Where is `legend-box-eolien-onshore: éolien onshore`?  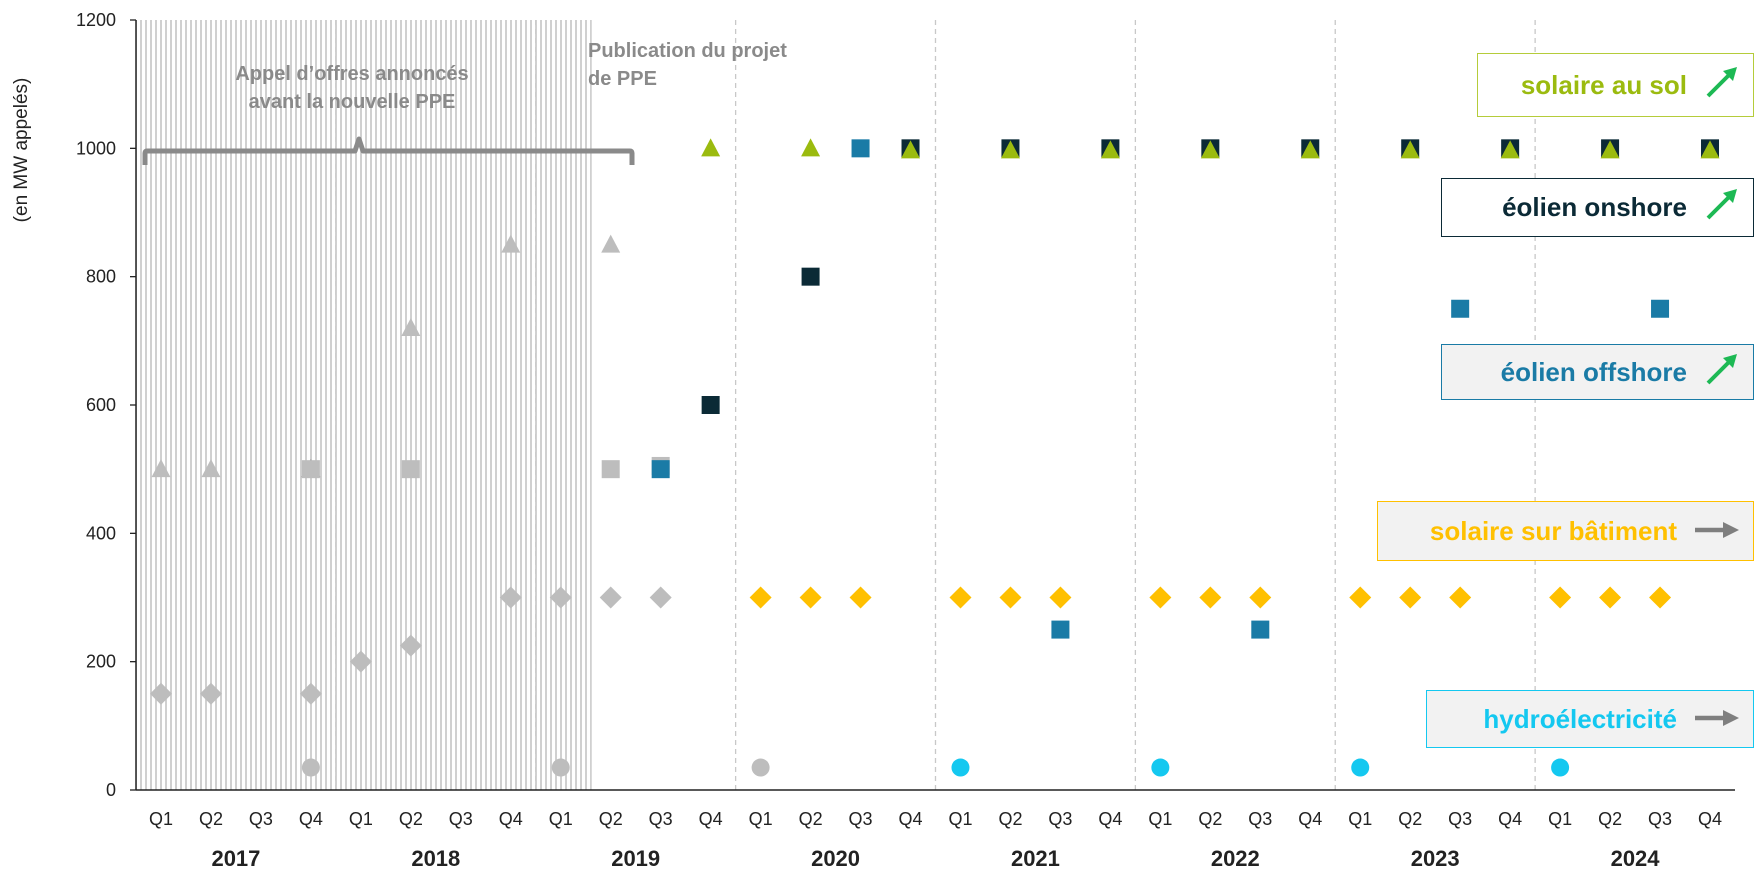
legend-box-eolien-onshore: éolien onshore is located at coordinates (1597, 207).